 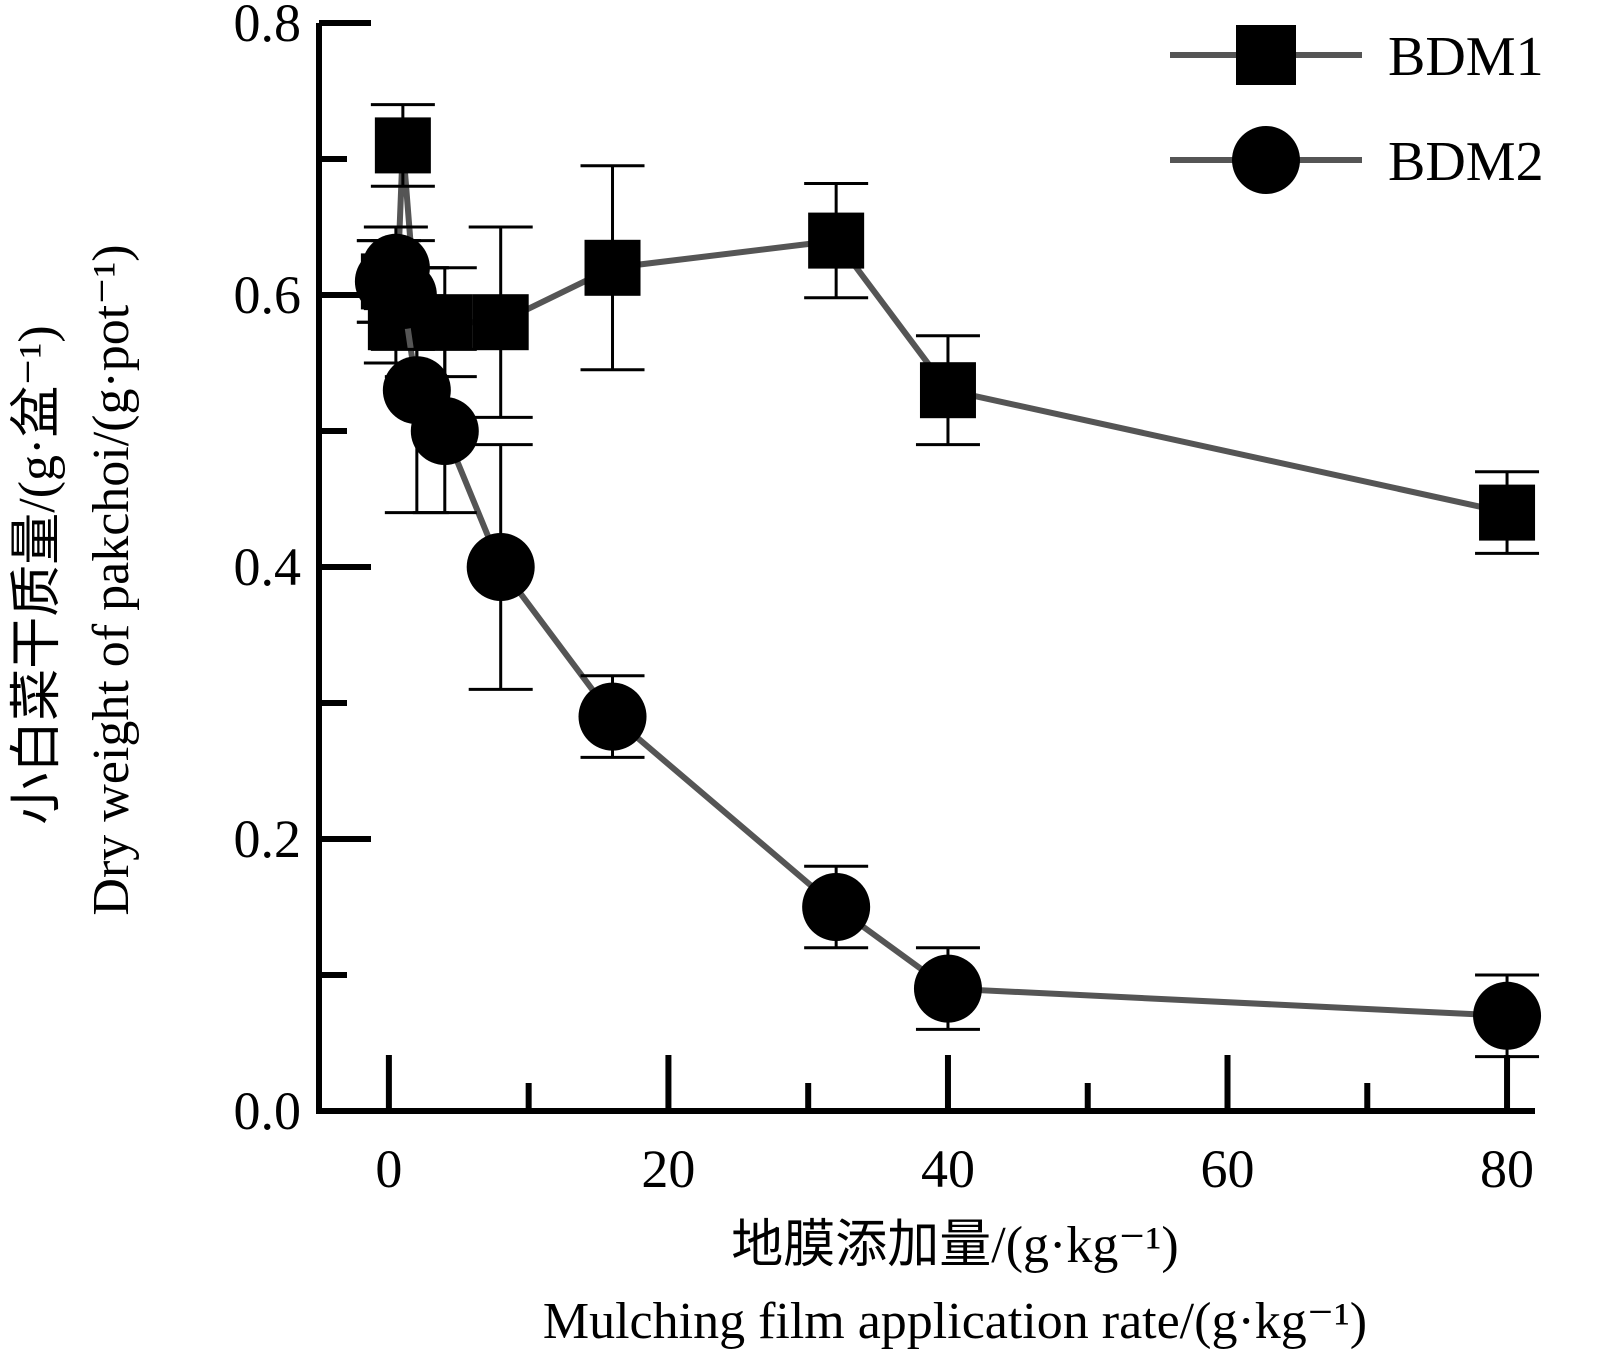 What do you see at coordinates (268, 295) in the screenshot?
I see `y-tick-label: 0.6` at bounding box center [268, 295].